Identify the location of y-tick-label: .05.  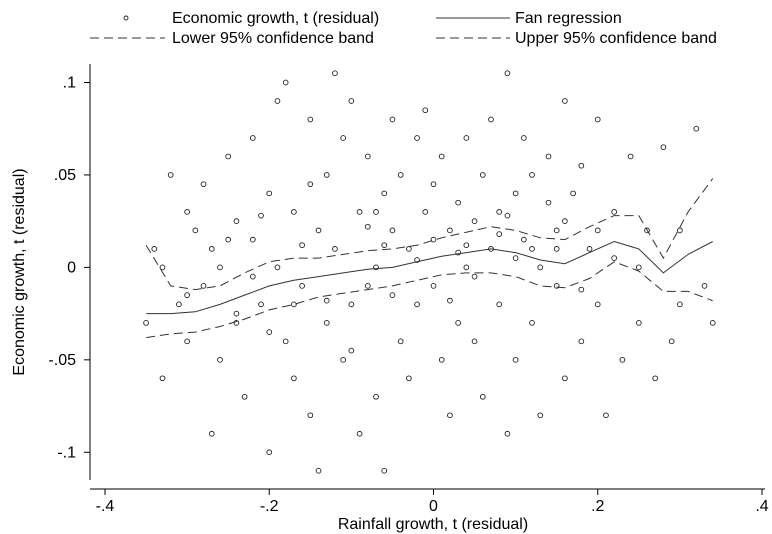
(65, 175).